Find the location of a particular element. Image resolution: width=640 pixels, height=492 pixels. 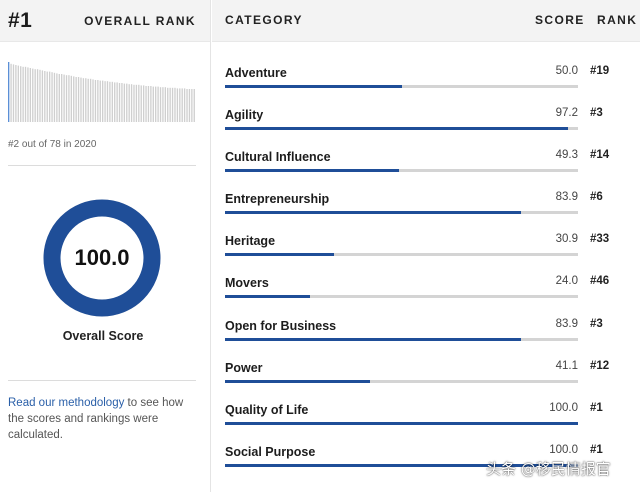

category-row-agility: Agility 97.2 #3 is located at coordinates (426, 128).